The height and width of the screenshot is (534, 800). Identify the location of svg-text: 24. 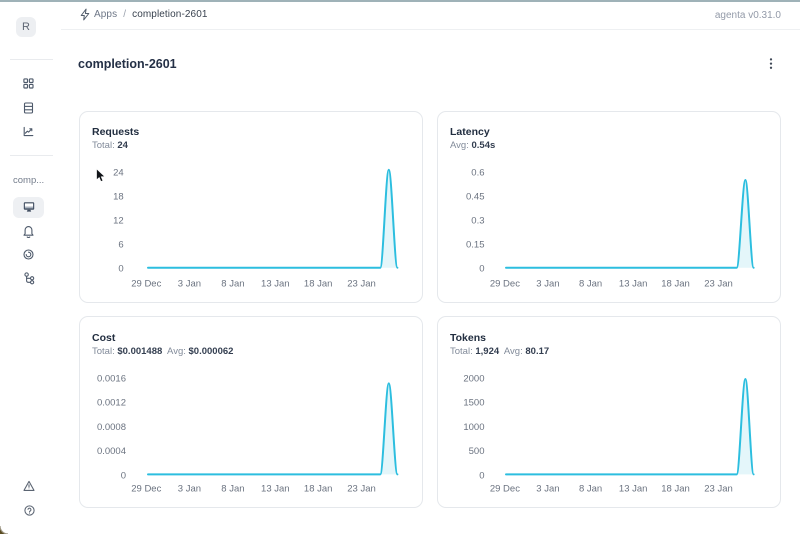
(118, 172).